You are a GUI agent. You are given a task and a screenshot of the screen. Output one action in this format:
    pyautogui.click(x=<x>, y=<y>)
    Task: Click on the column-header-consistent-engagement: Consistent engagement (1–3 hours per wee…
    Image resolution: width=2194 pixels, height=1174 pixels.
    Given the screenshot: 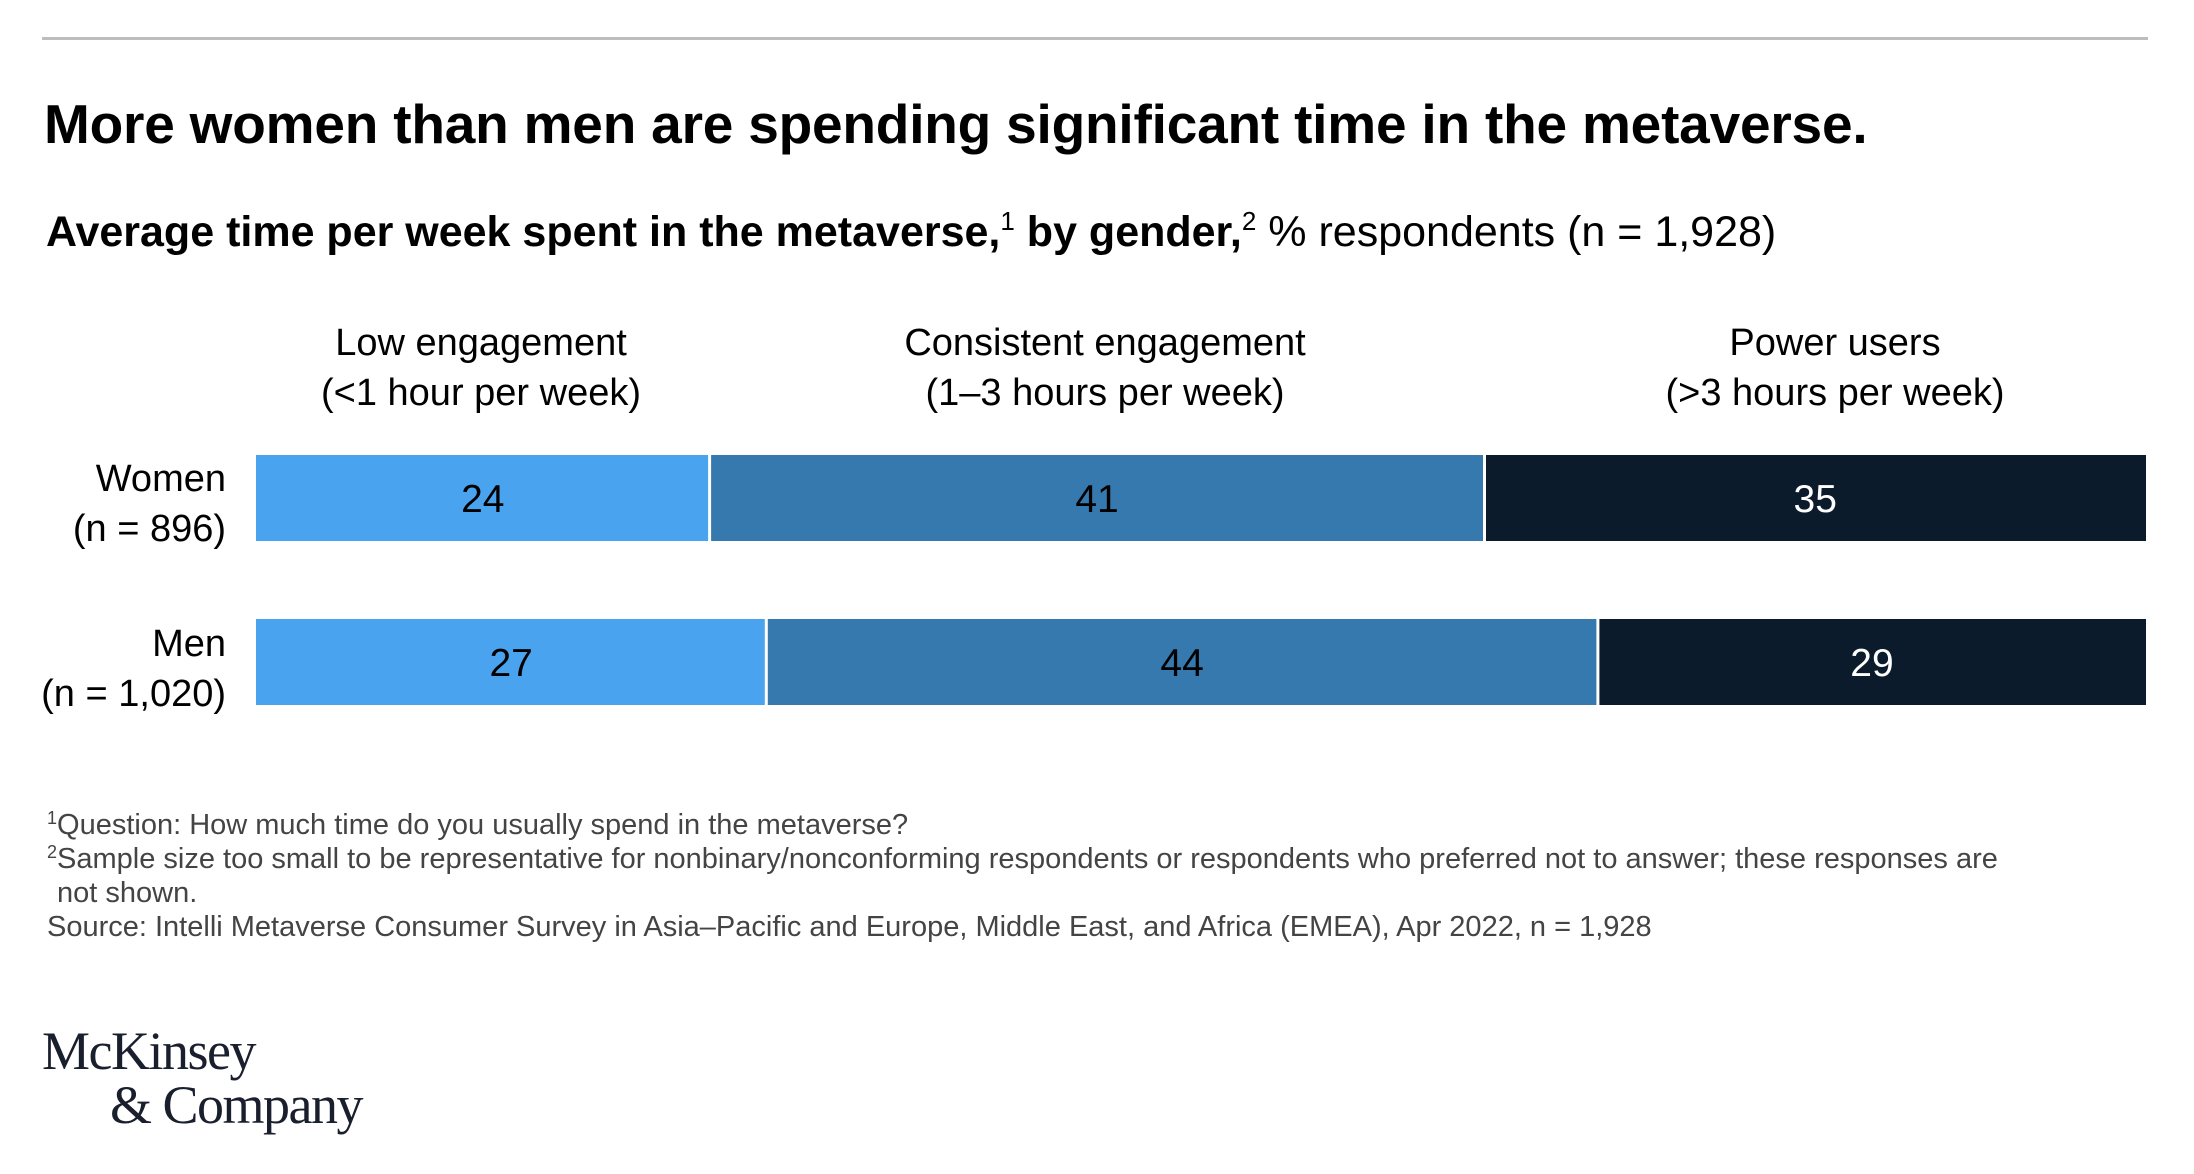 What is the action you would take?
    pyautogui.click(x=1104, y=368)
    